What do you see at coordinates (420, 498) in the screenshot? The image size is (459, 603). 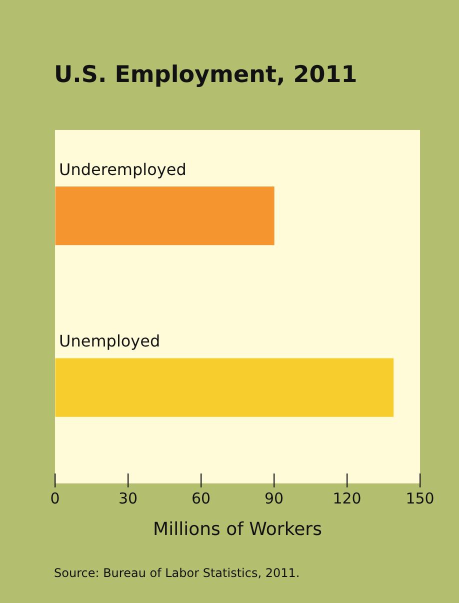 I see `x-tick-label: 150` at bounding box center [420, 498].